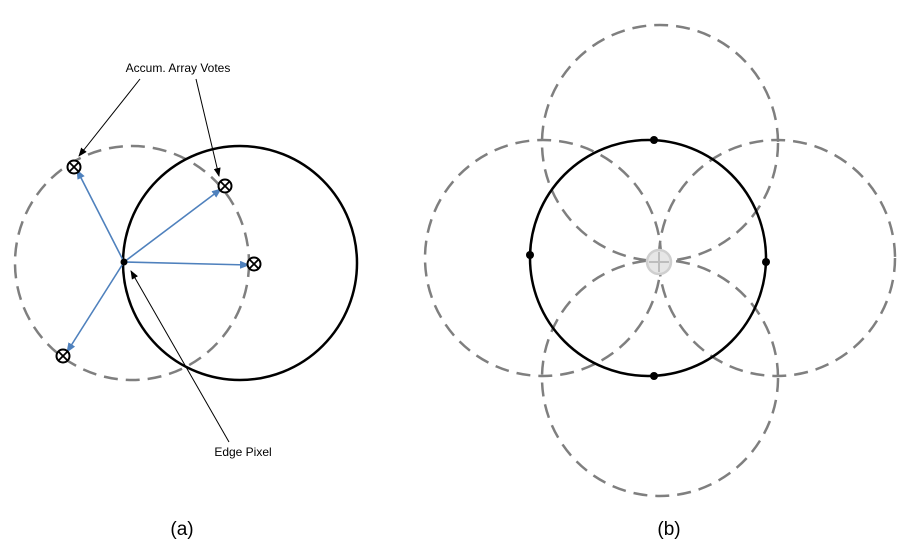 The height and width of the screenshot is (549, 911). What do you see at coordinates (180, 356) in the screenshot?
I see `edge-callout-line` at bounding box center [180, 356].